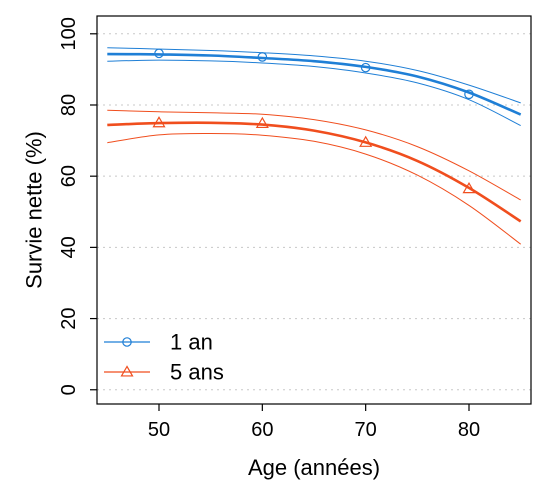 The height and width of the screenshot is (485, 535). I want to click on legend-label-1: 1 an, so click(191, 342).